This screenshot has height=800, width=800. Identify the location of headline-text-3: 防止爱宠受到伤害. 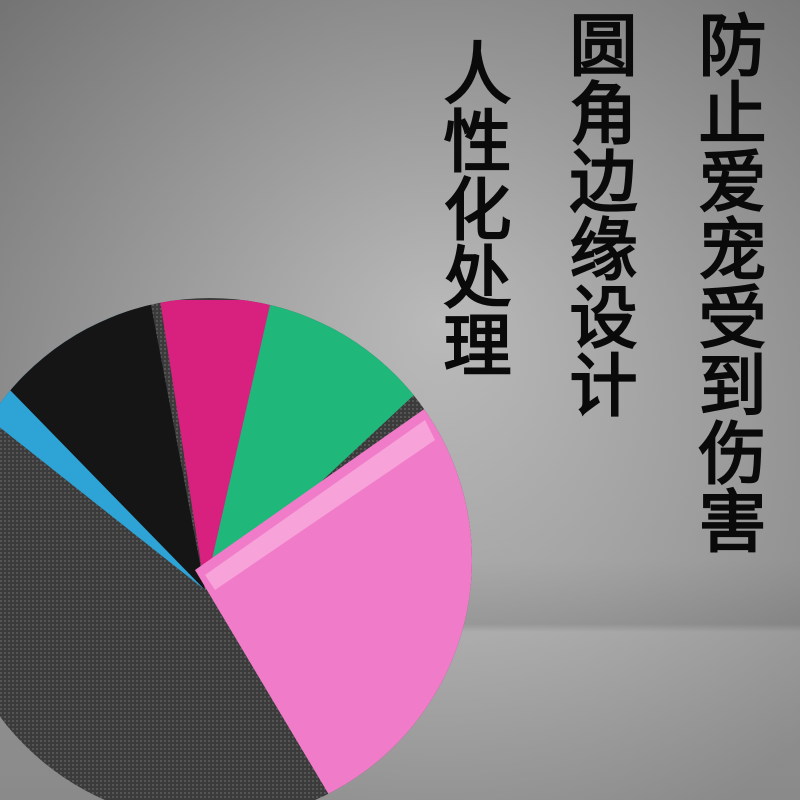
(725, 282).